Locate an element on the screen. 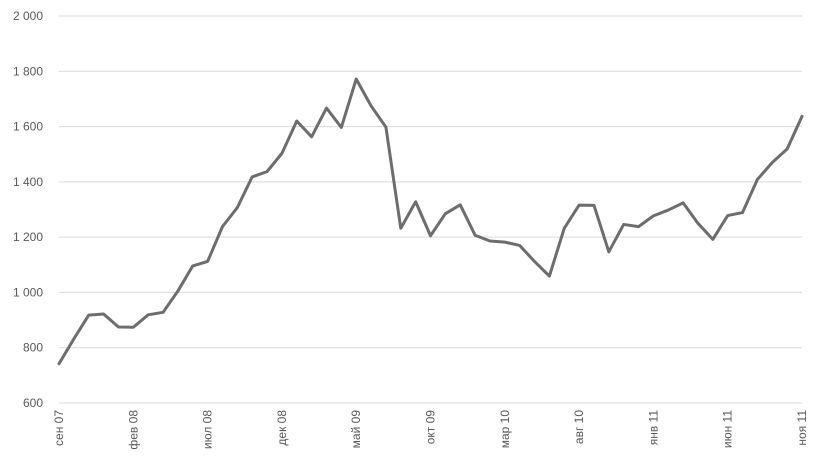  y-tick-label: 1 400 is located at coordinates (28, 182).